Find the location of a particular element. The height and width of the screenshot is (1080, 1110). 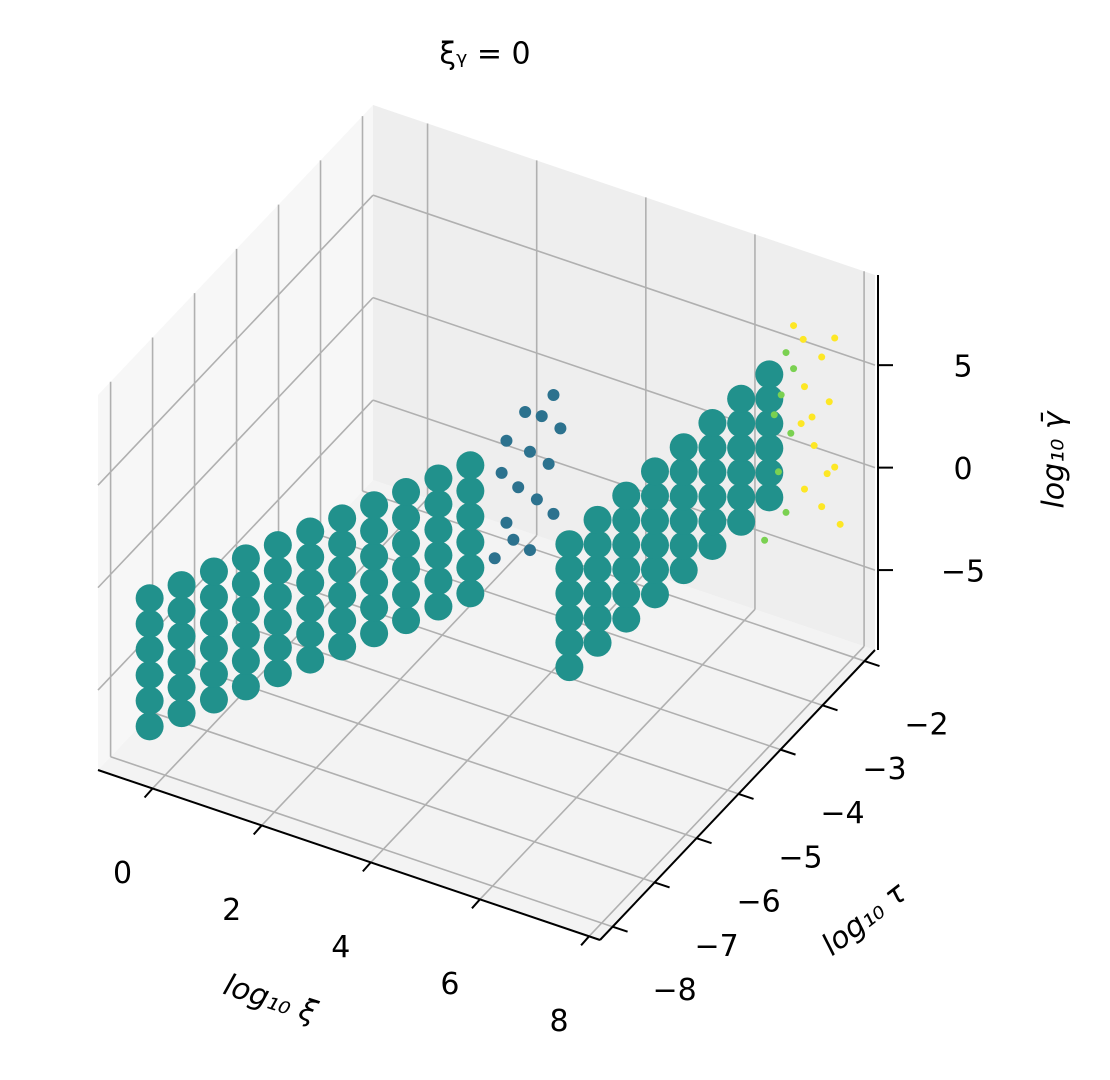

x-tick-label: 2 is located at coordinates (231, 910).